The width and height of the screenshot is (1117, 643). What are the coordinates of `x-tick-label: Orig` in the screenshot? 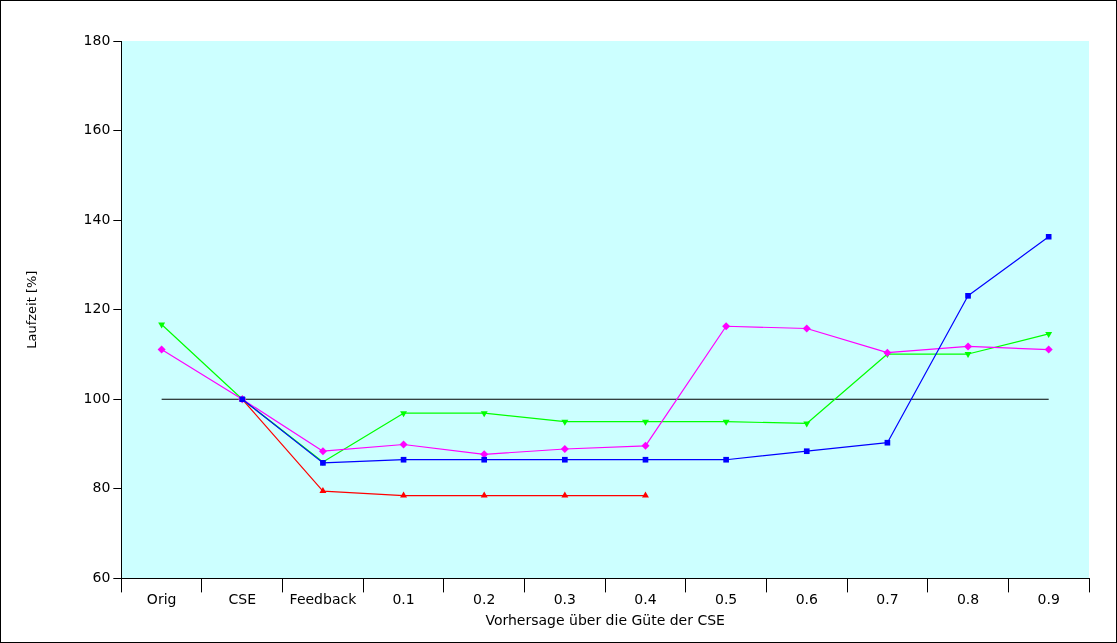 It's located at (161, 599).